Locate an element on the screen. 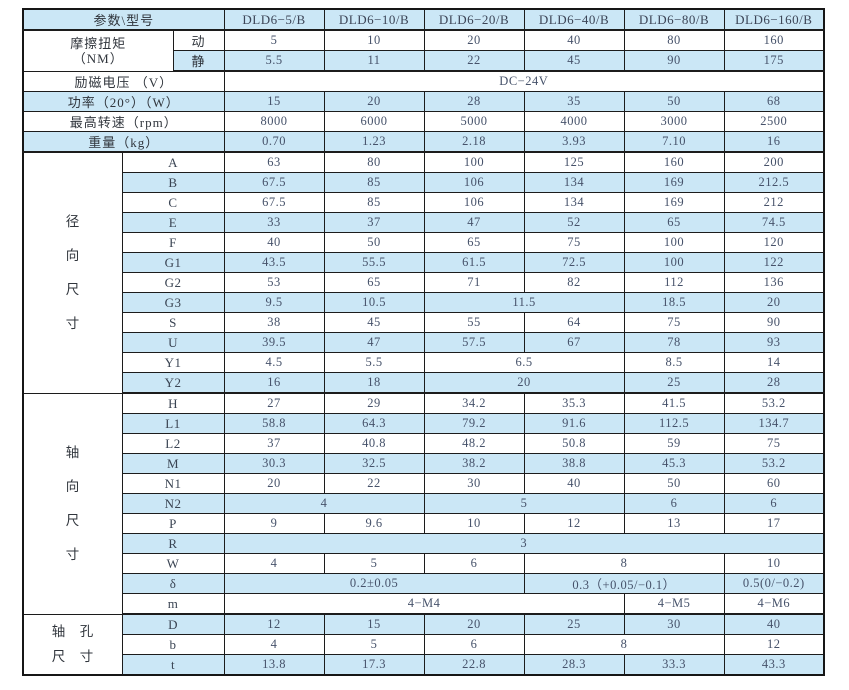 Image resolution: width=849 pixels, height=690 pixels. value-cell: 37 is located at coordinates (374, 222).